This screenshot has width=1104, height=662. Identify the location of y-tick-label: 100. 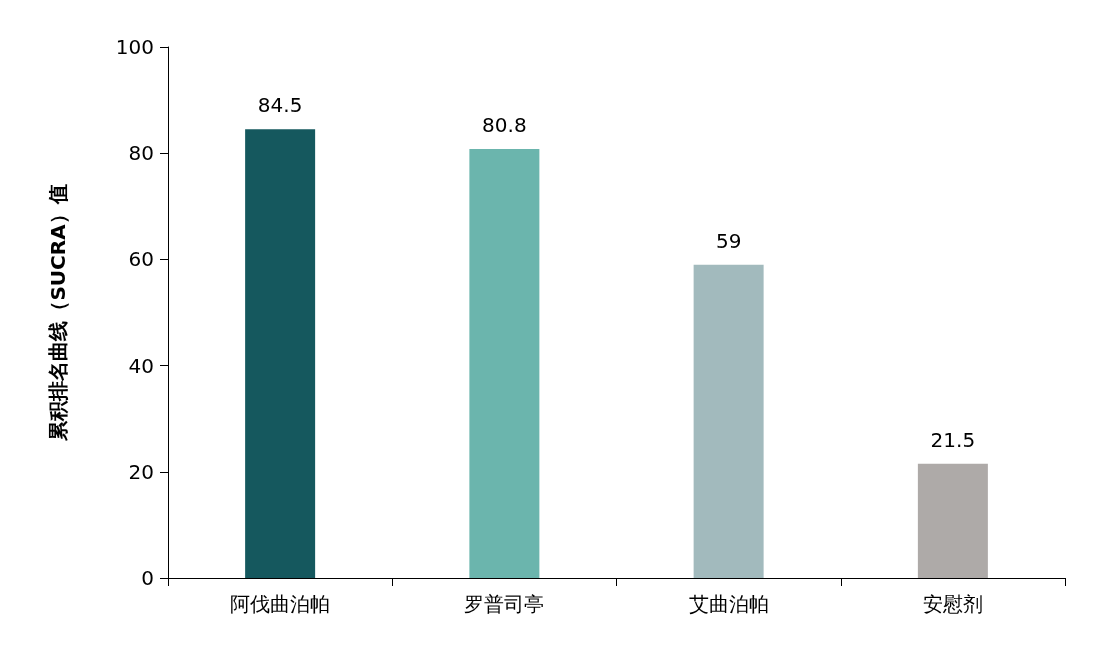
(134, 47).